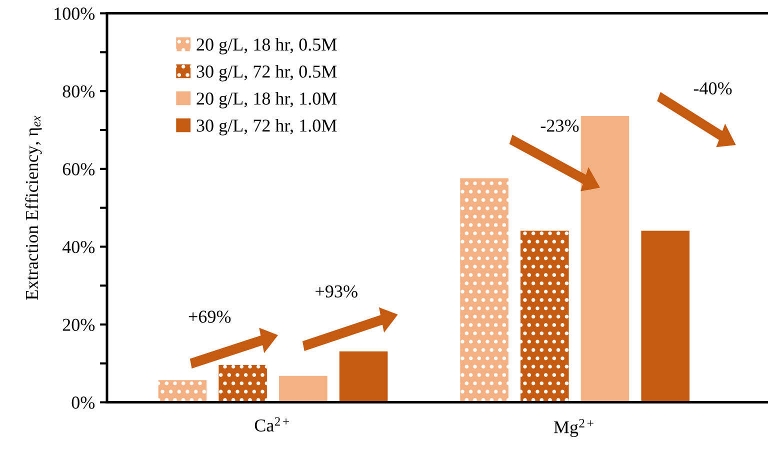 The height and width of the screenshot is (449, 768). I want to click on y-tick-label: 100%, so click(74, 14).